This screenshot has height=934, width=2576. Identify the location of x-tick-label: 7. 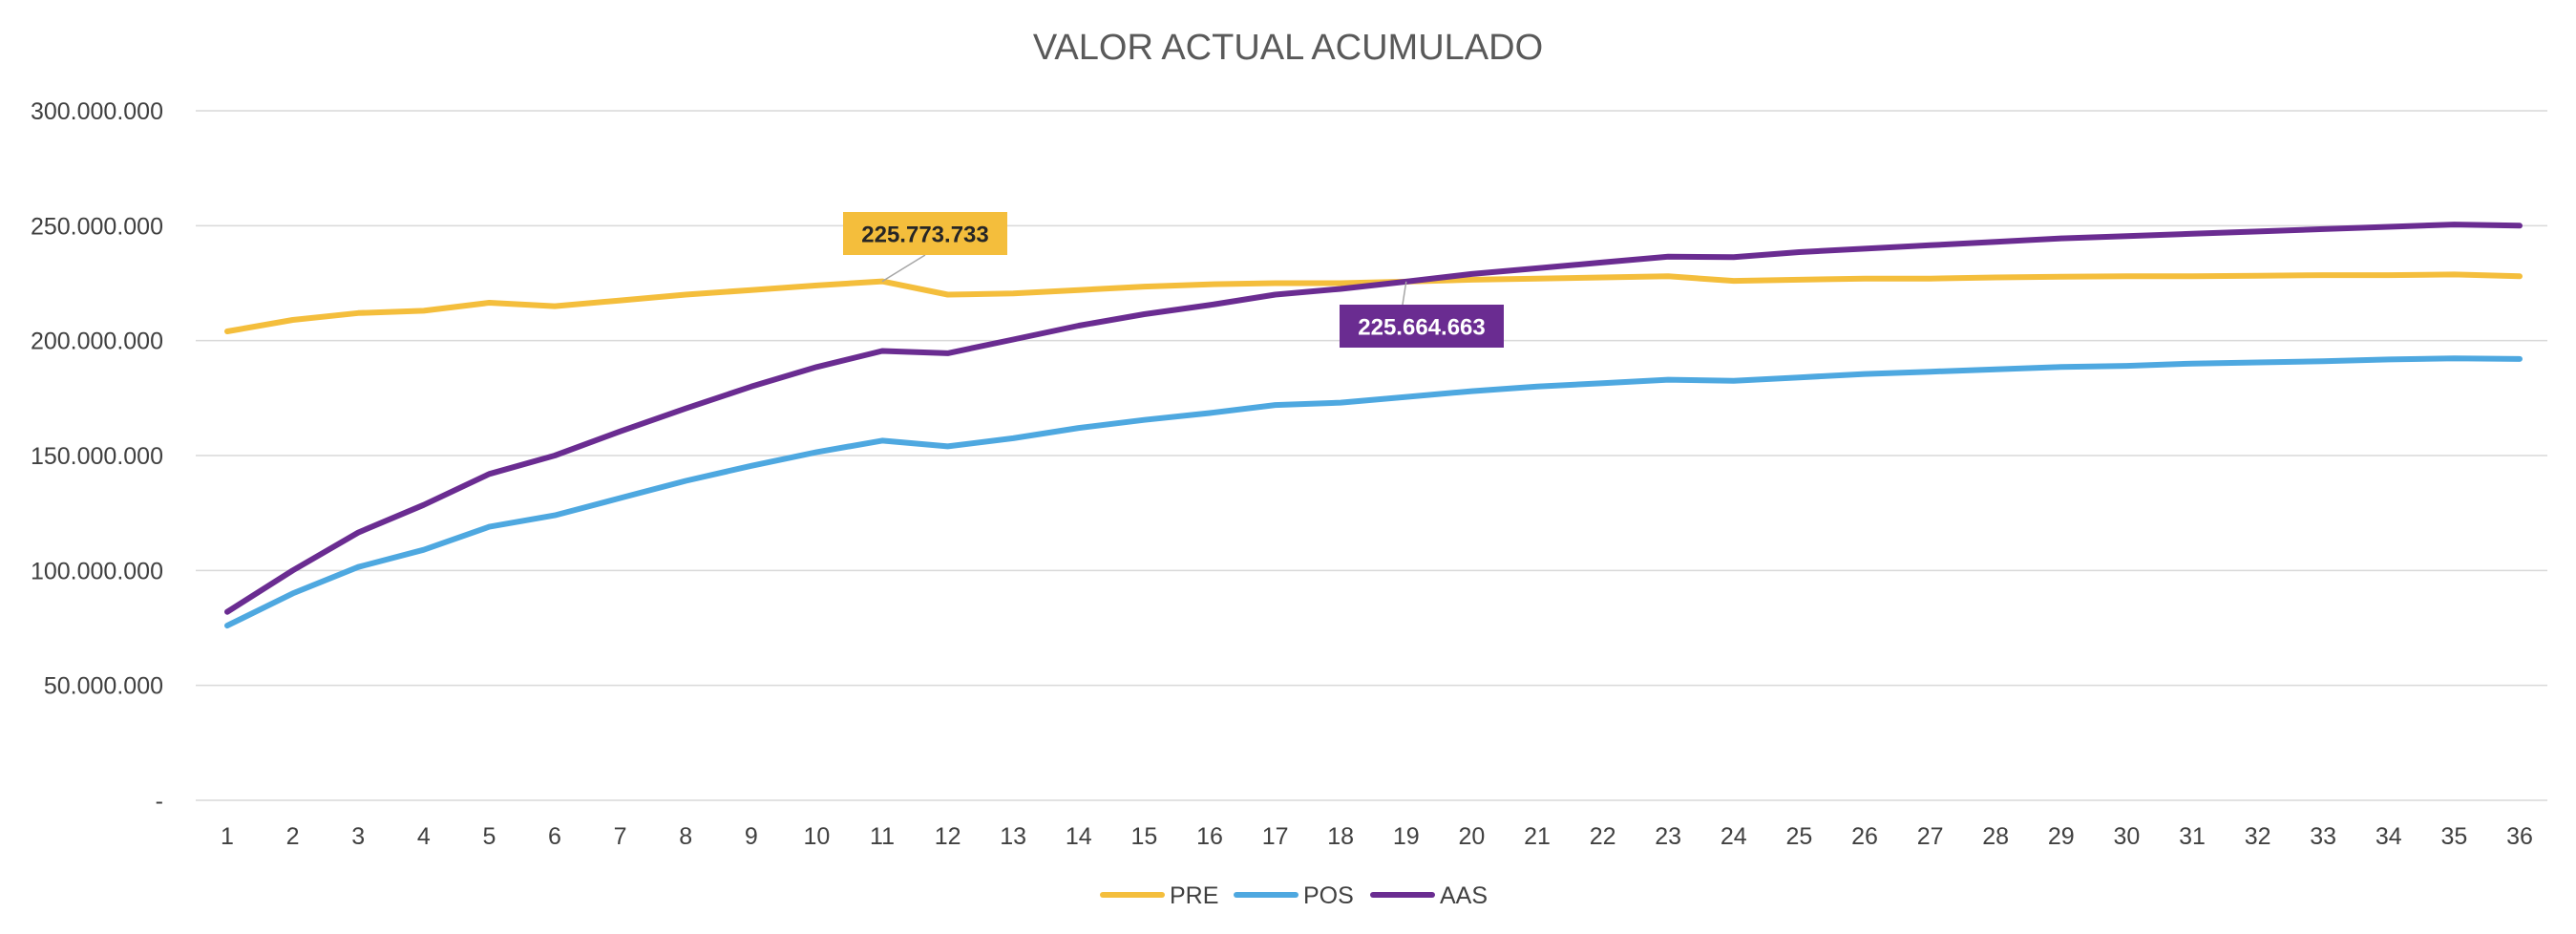
(620, 836).